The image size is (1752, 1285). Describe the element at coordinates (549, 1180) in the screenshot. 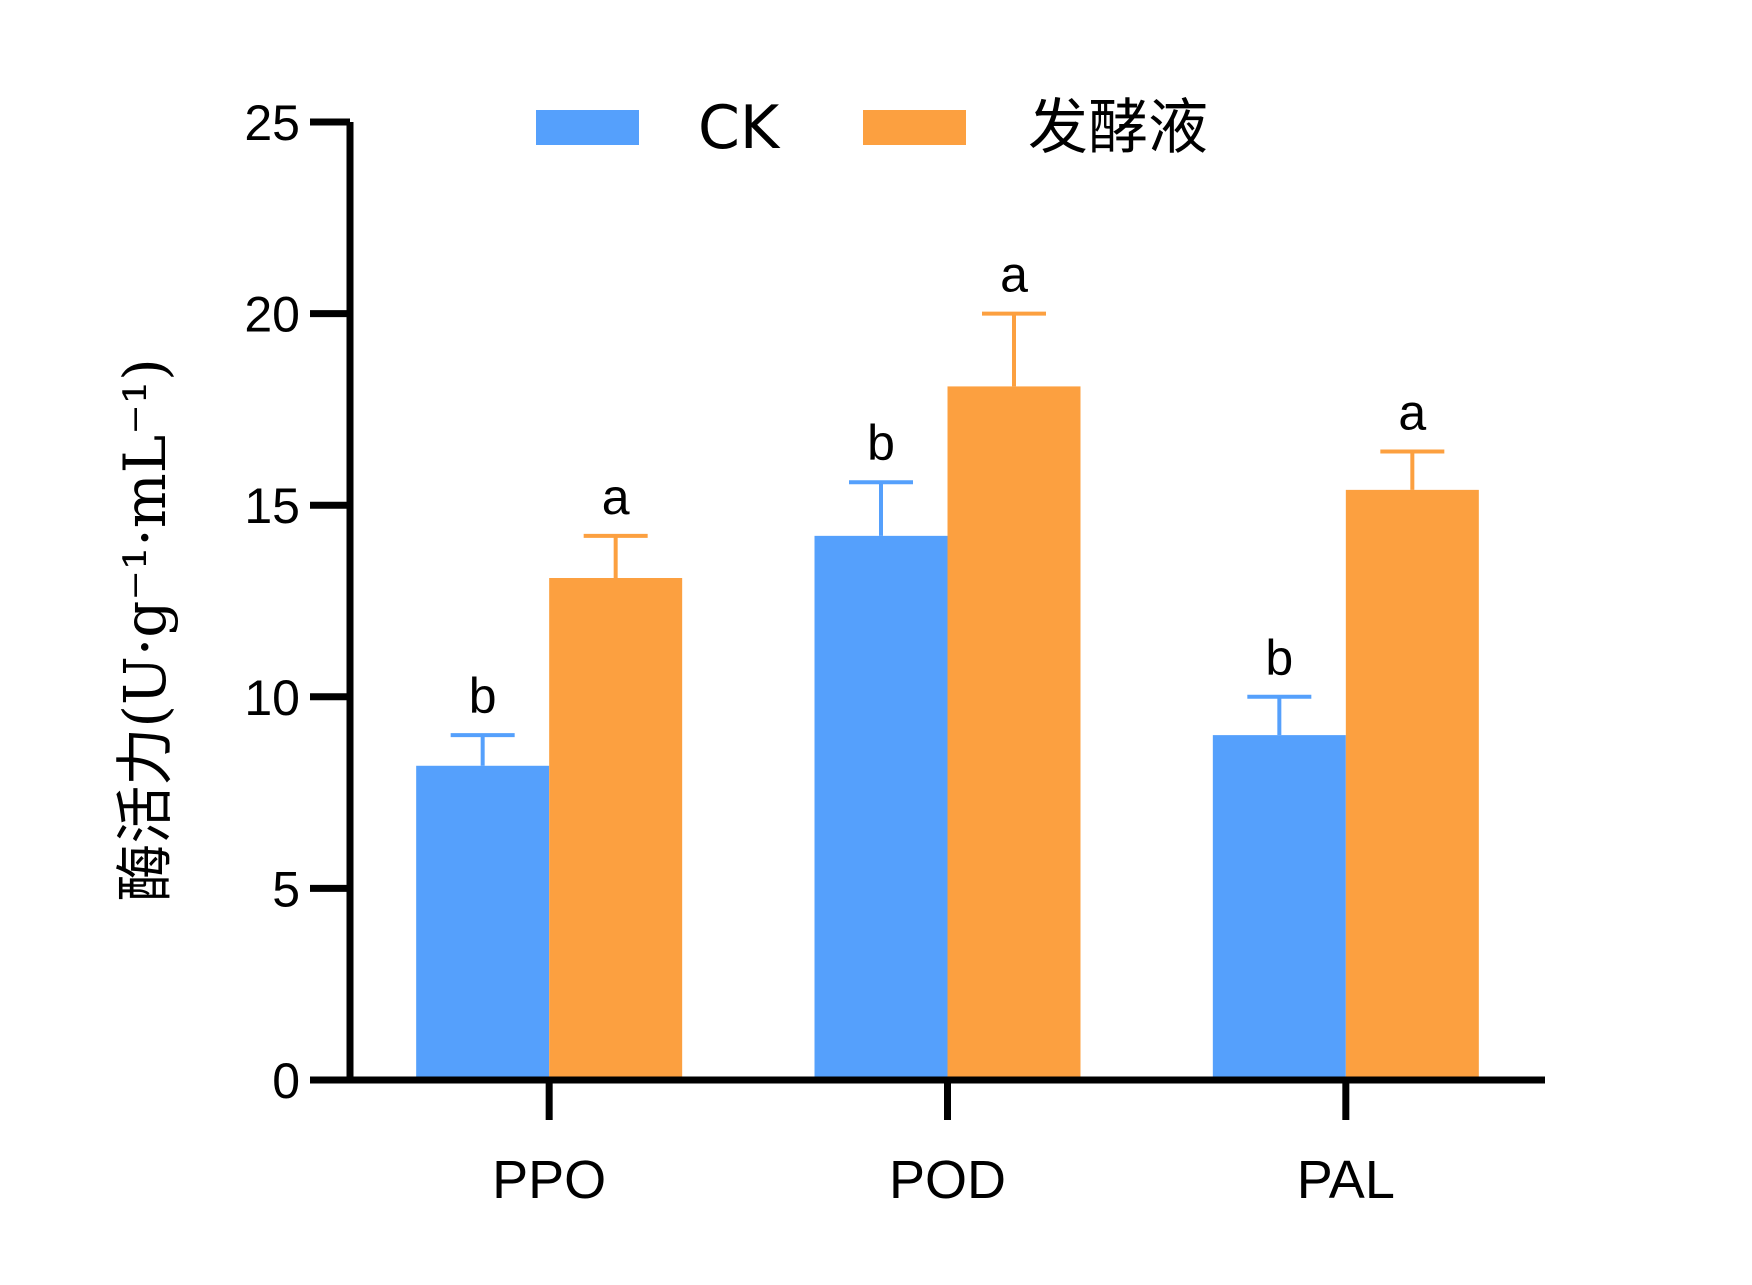

I see `x-tick-label: PPO` at that location.